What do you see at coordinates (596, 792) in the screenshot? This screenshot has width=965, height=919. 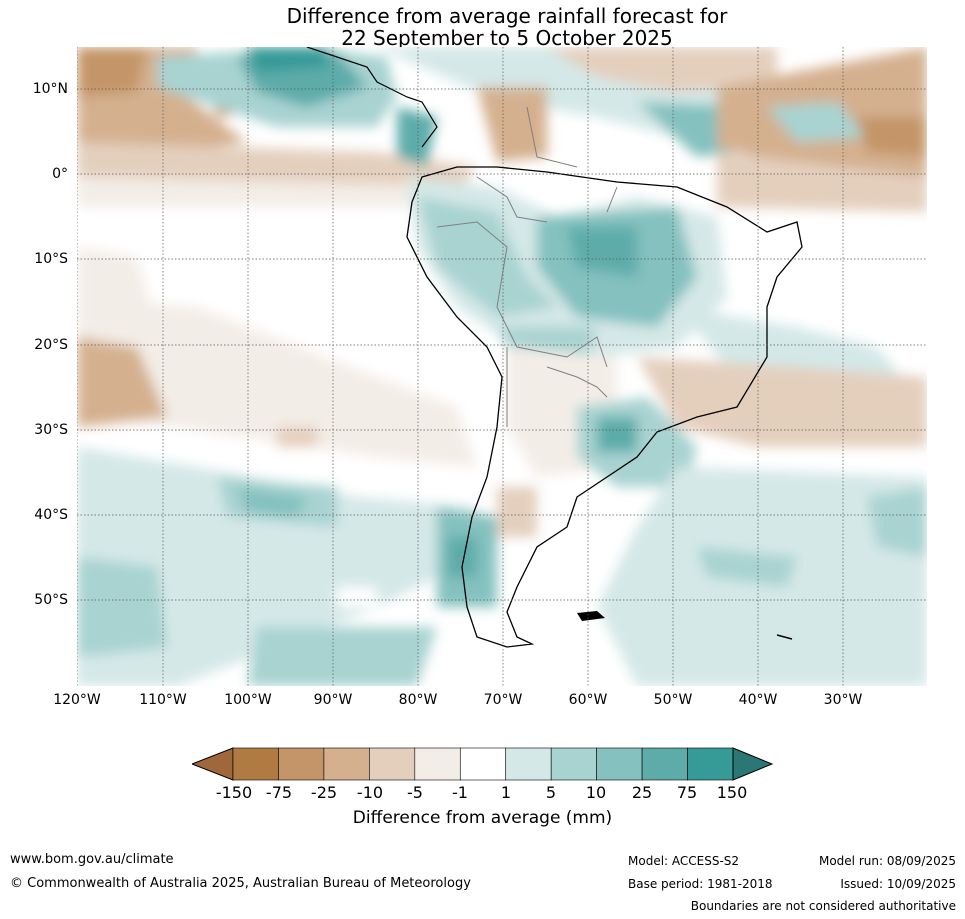 I see `legend-label: 10` at bounding box center [596, 792].